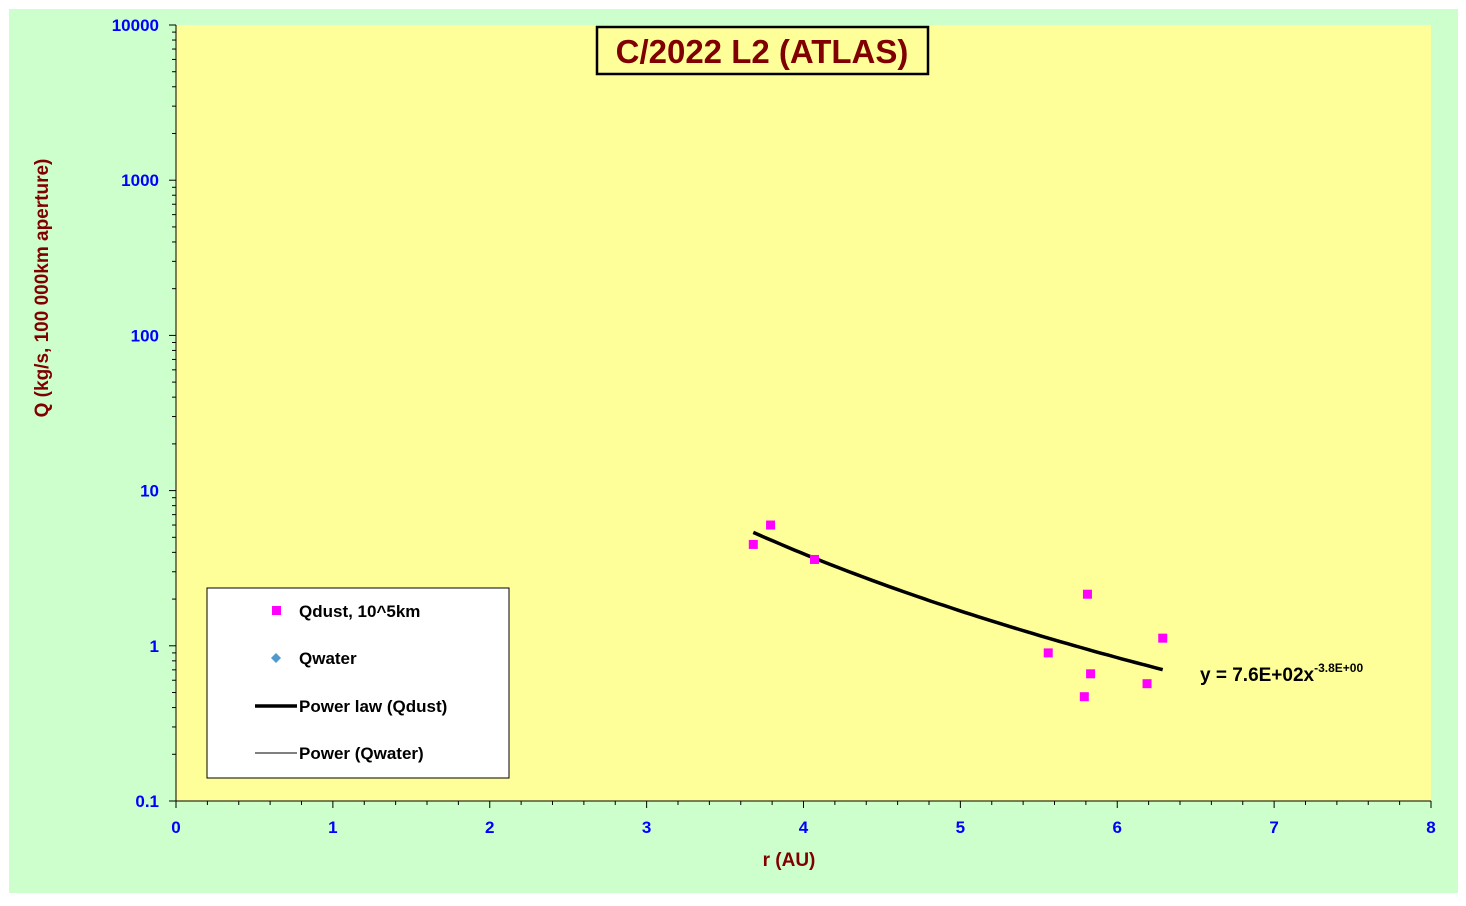  I want to click on trendline-power-qdust, so click(958, 601).